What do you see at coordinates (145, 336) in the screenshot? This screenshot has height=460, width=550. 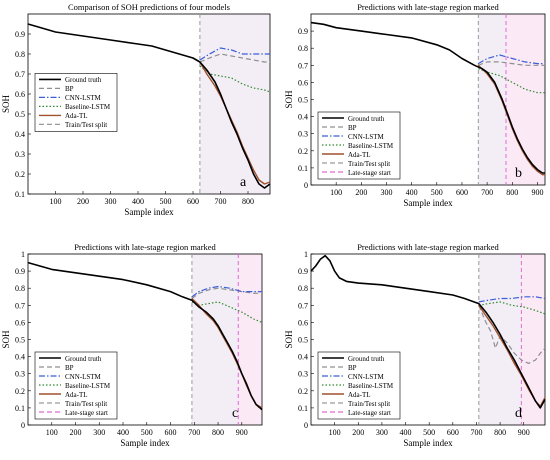 I see `series-line-ground-truth` at bounding box center [145, 336].